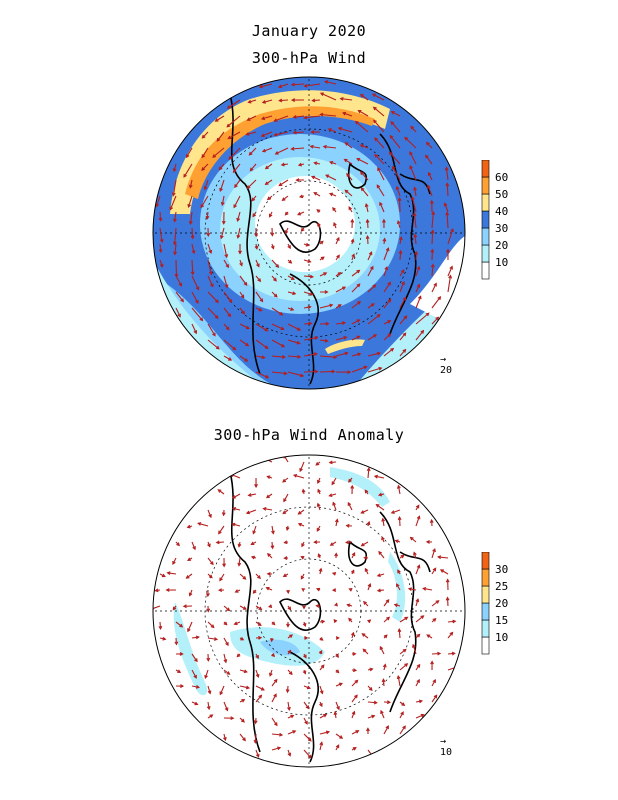  Describe the element at coordinates (494, 603) in the screenshot. I see `colorbar-swatches: 10 15 20 25 30` at that location.